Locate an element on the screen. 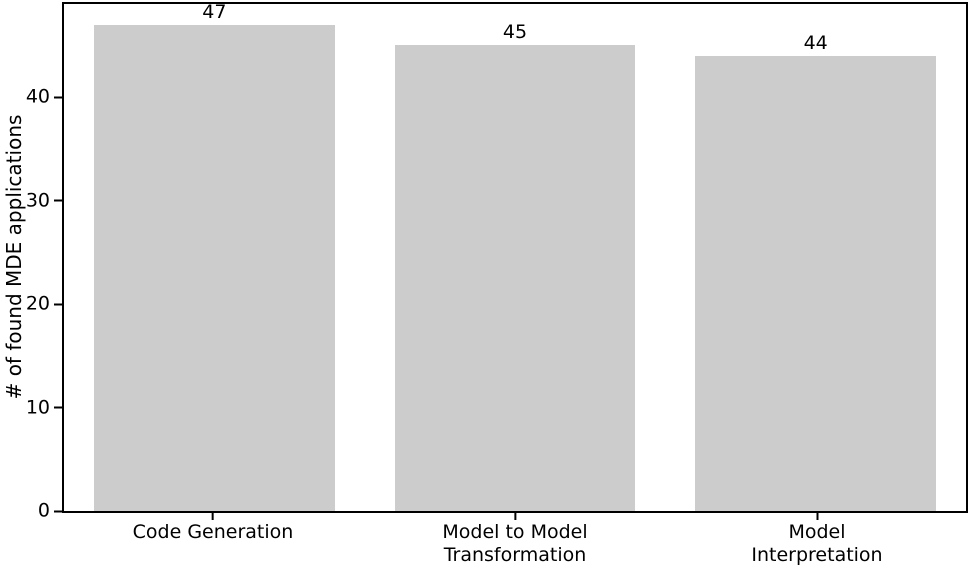 The image size is (970, 569). x-axis-tick: Code Generation is located at coordinates (213, 528).